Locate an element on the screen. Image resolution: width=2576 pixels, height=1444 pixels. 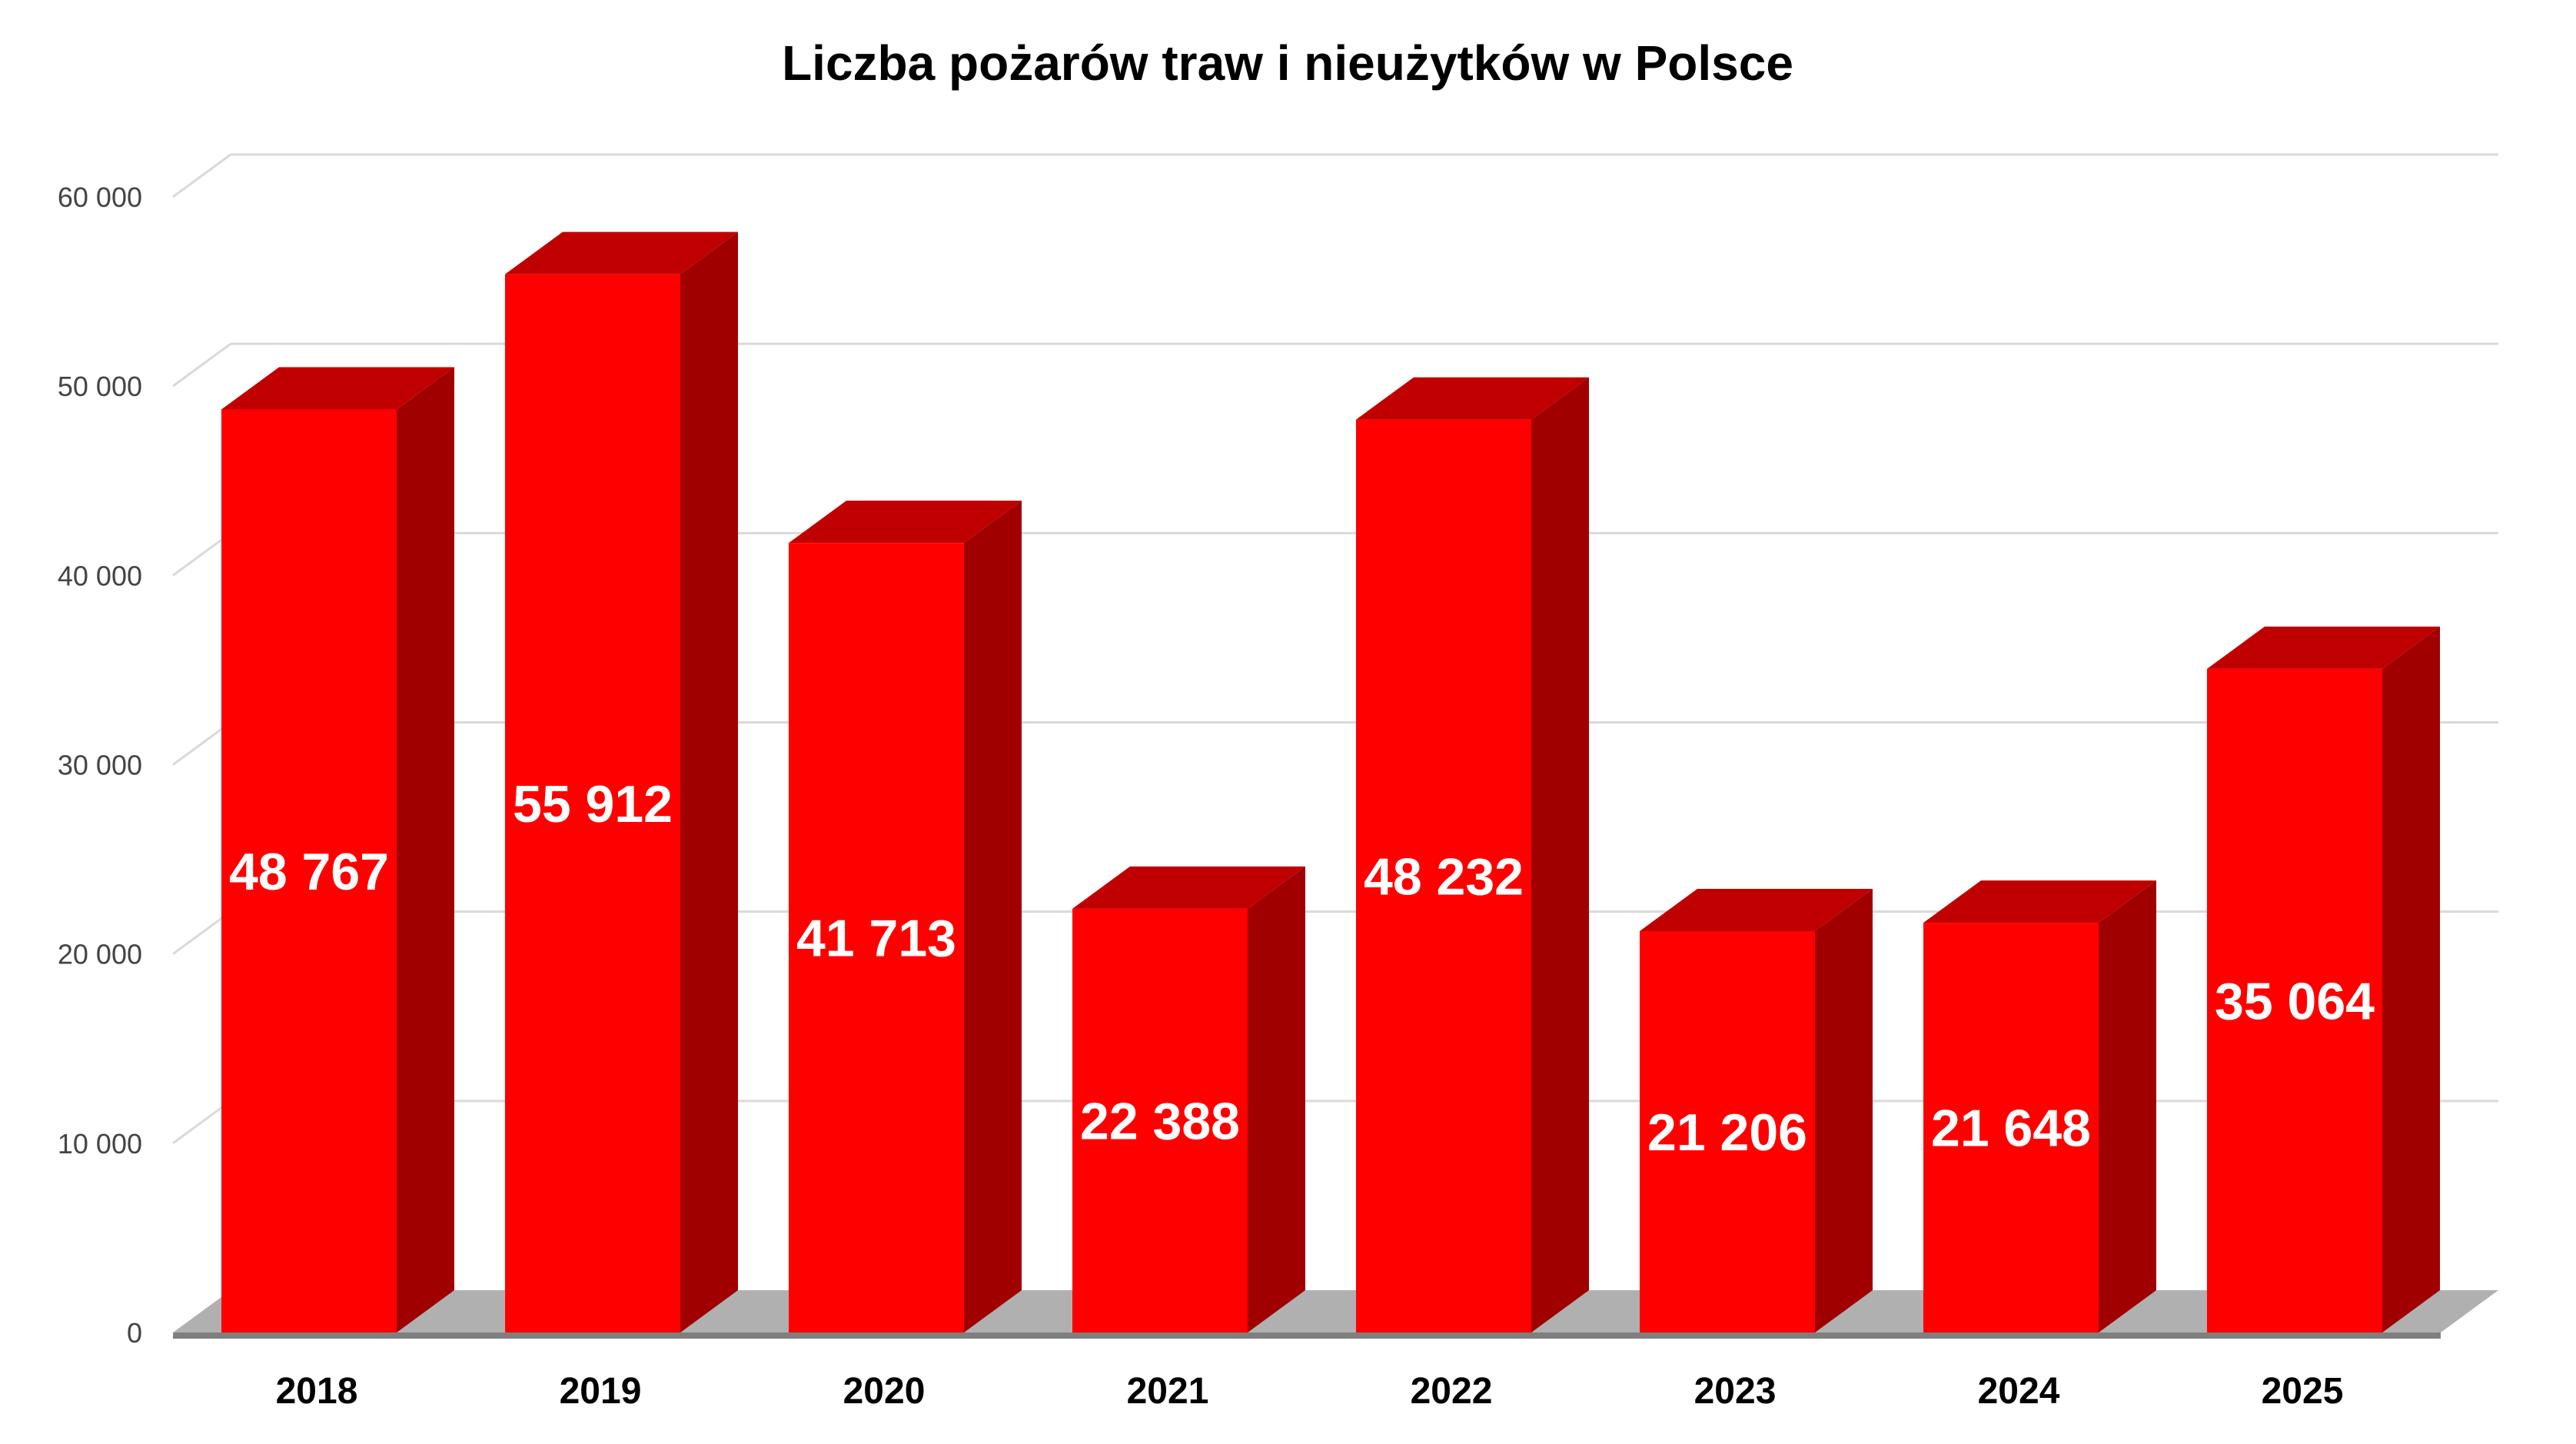
data-label: 22 388 is located at coordinates (1160, 1121).